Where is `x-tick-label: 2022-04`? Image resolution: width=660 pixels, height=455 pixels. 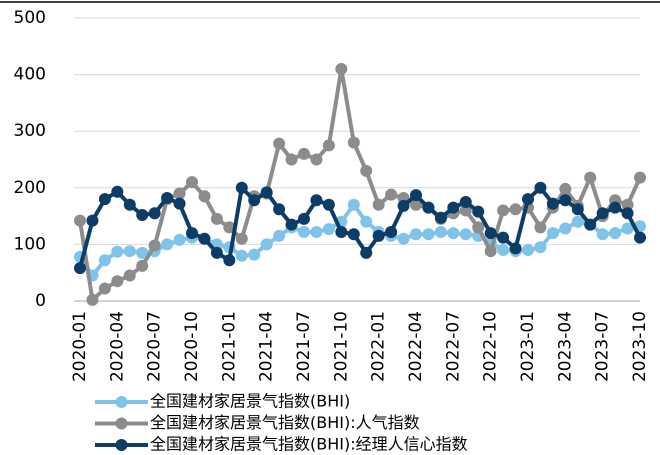 x-tick-label: 2022-04 is located at coordinates (416, 346).